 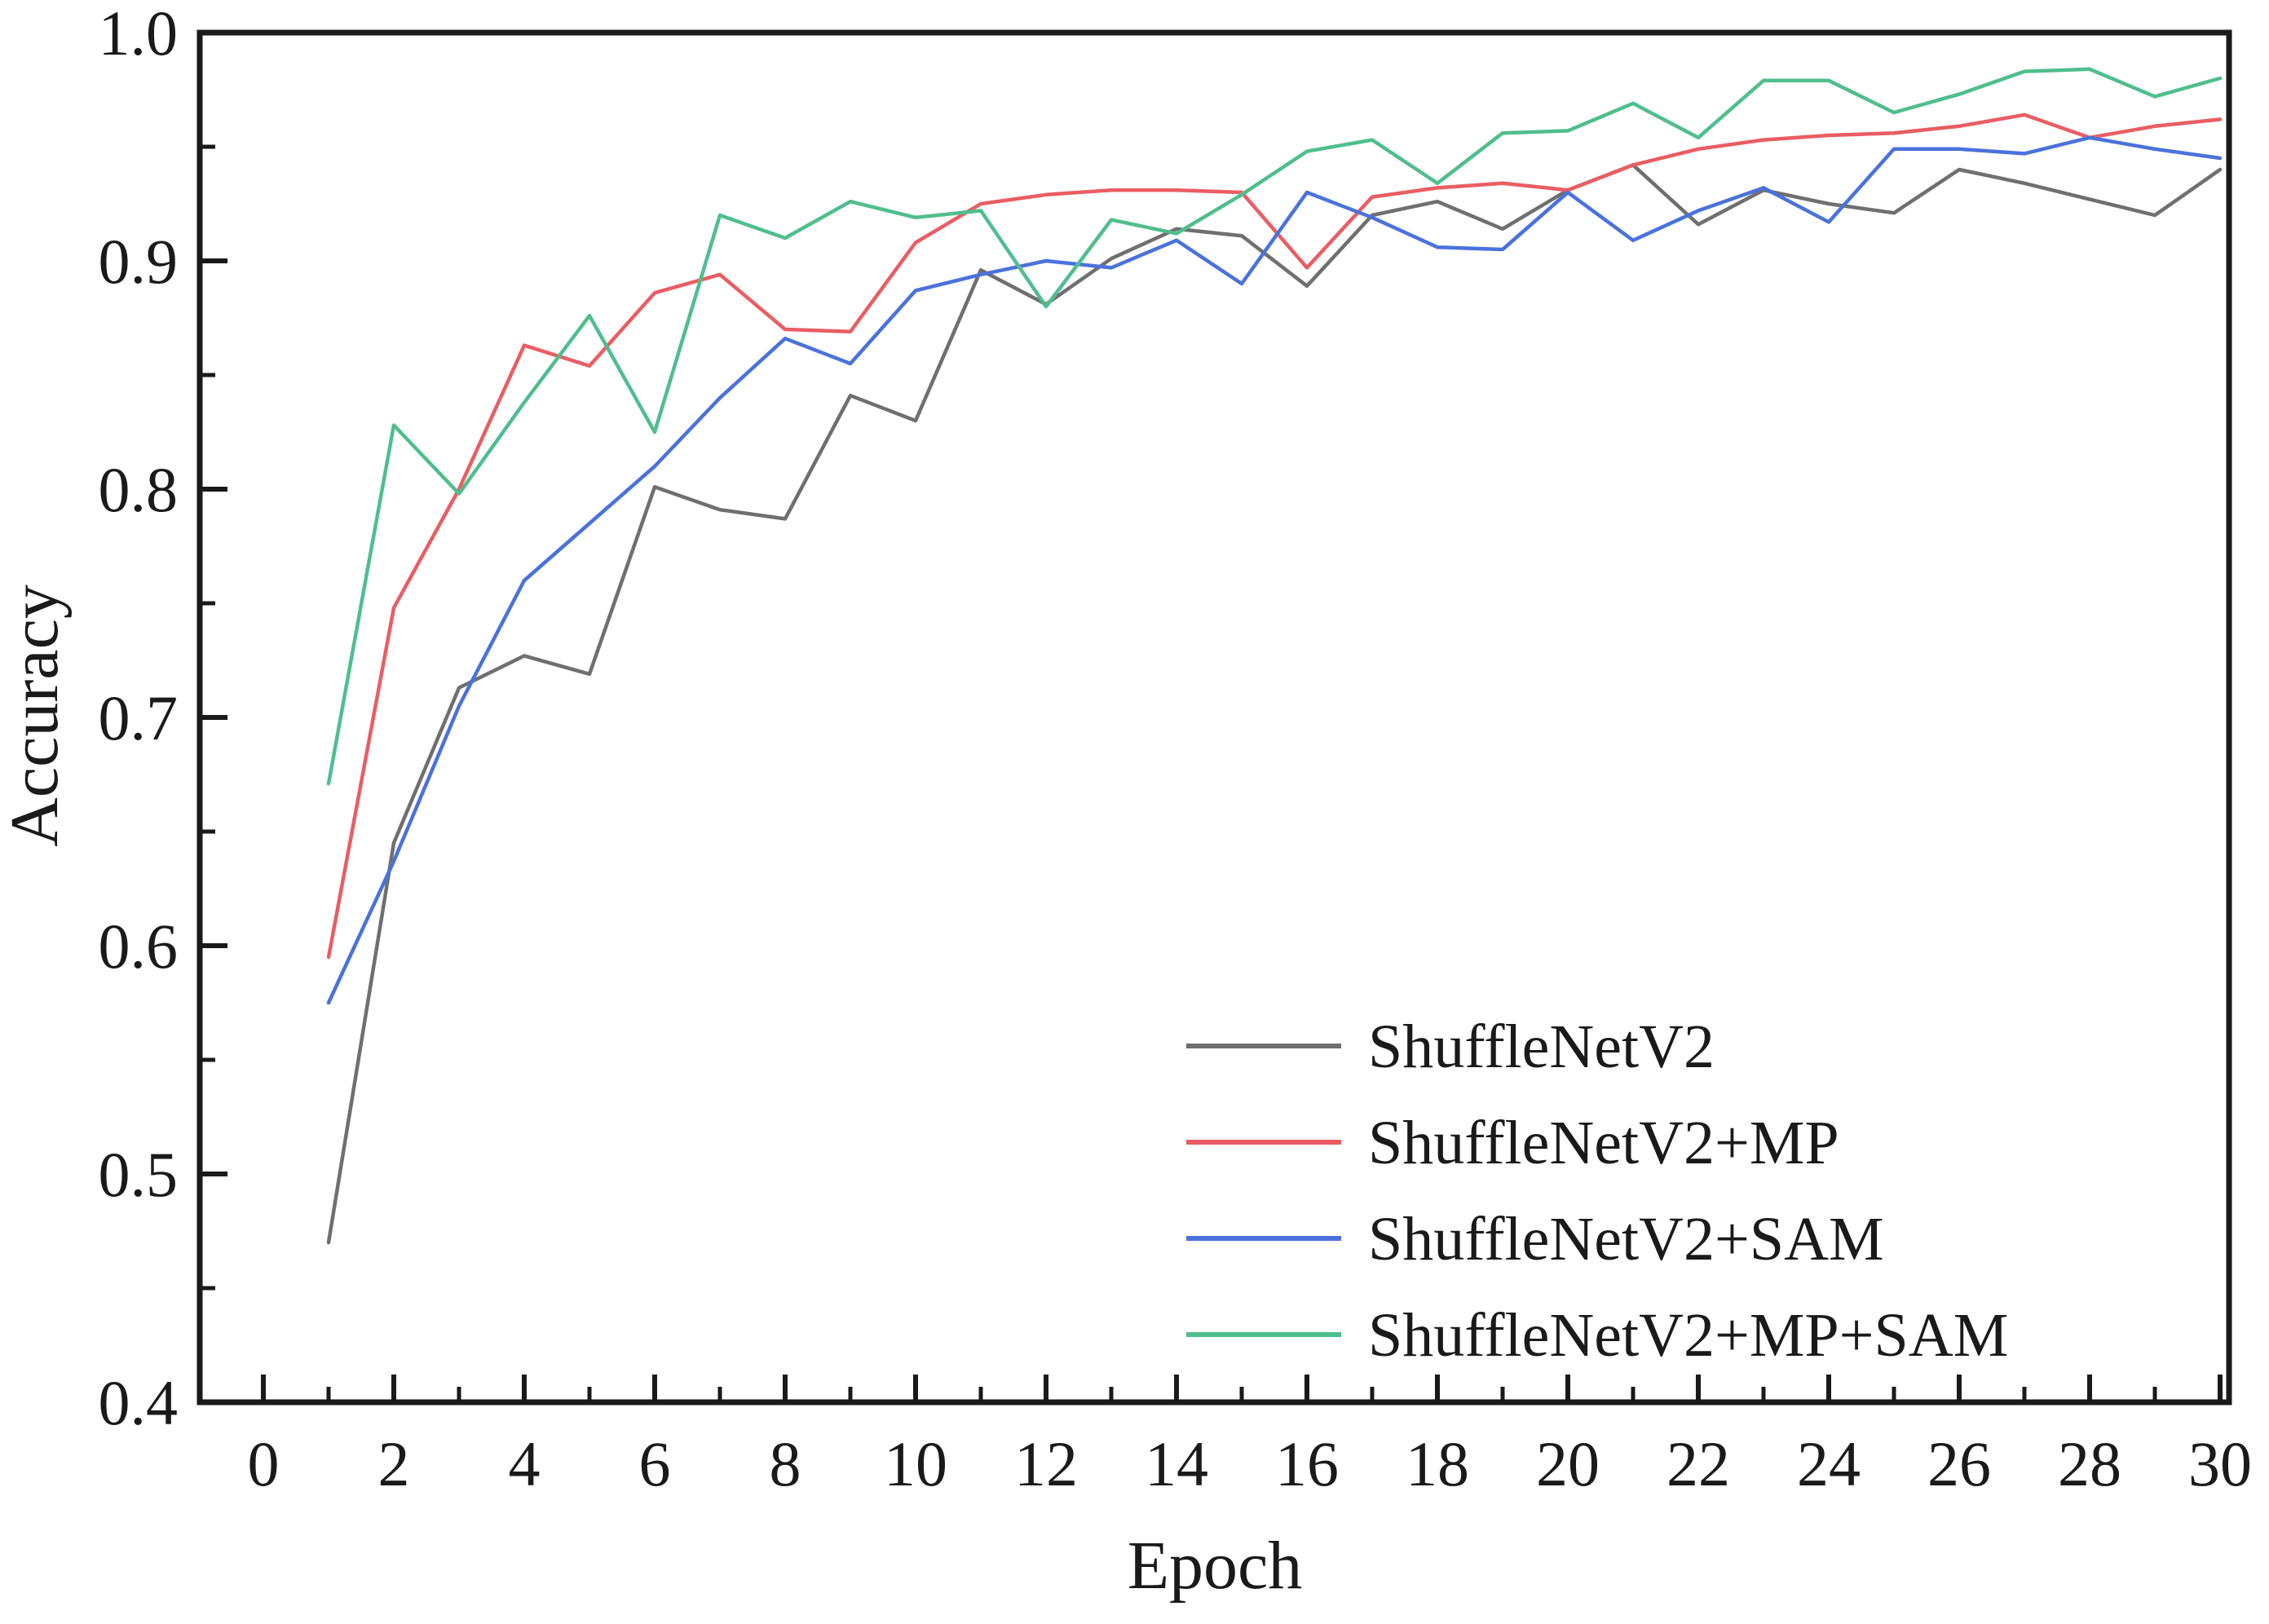 I want to click on x-tick-label: 14, so click(x=1176, y=1463).